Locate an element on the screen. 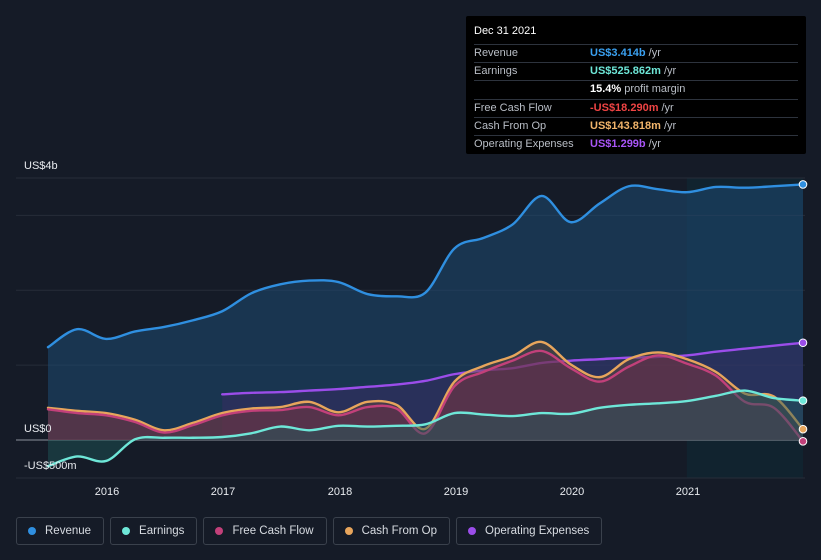 The height and width of the screenshot is (560, 821). tooltip-row-profit-margin: 15.4% profit margin is located at coordinates (636, 90).